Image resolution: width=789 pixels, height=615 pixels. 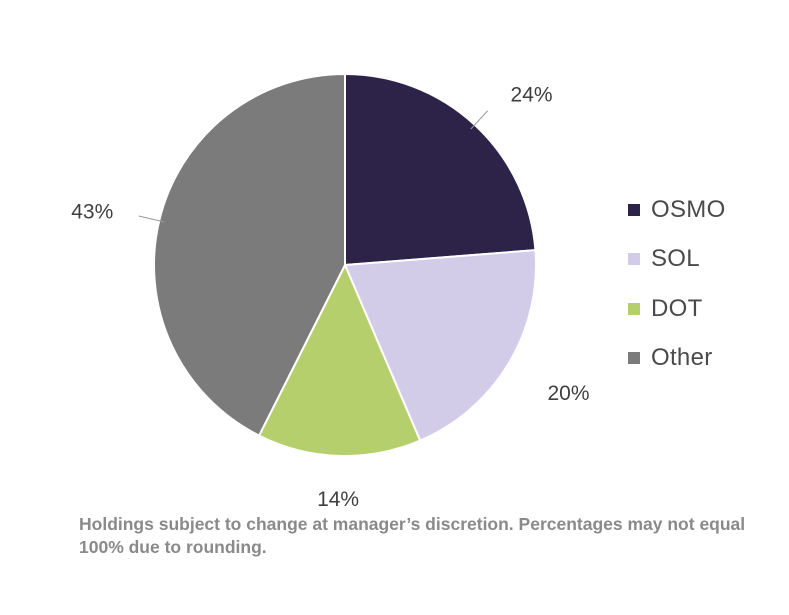 What do you see at coordinates (338, 499) in the screenshot?
I see `slice-label-dot: 14%` at bounding box center [338, 499].